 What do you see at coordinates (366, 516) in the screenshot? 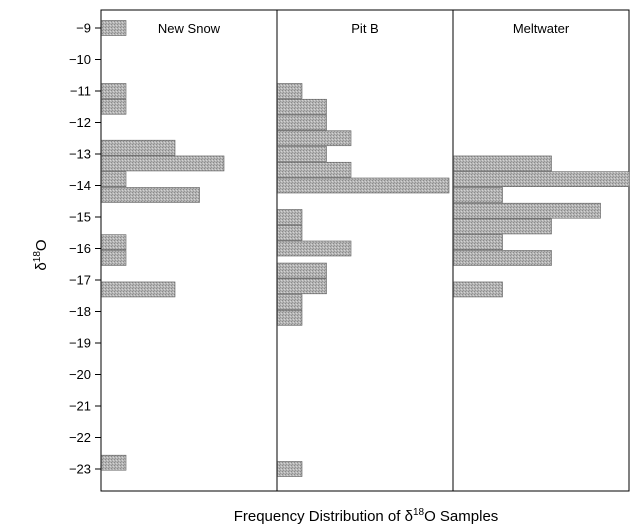
I see `x-axis-title: Frequency Distribution of δ18O Samples` at bounding box center [366, 516].